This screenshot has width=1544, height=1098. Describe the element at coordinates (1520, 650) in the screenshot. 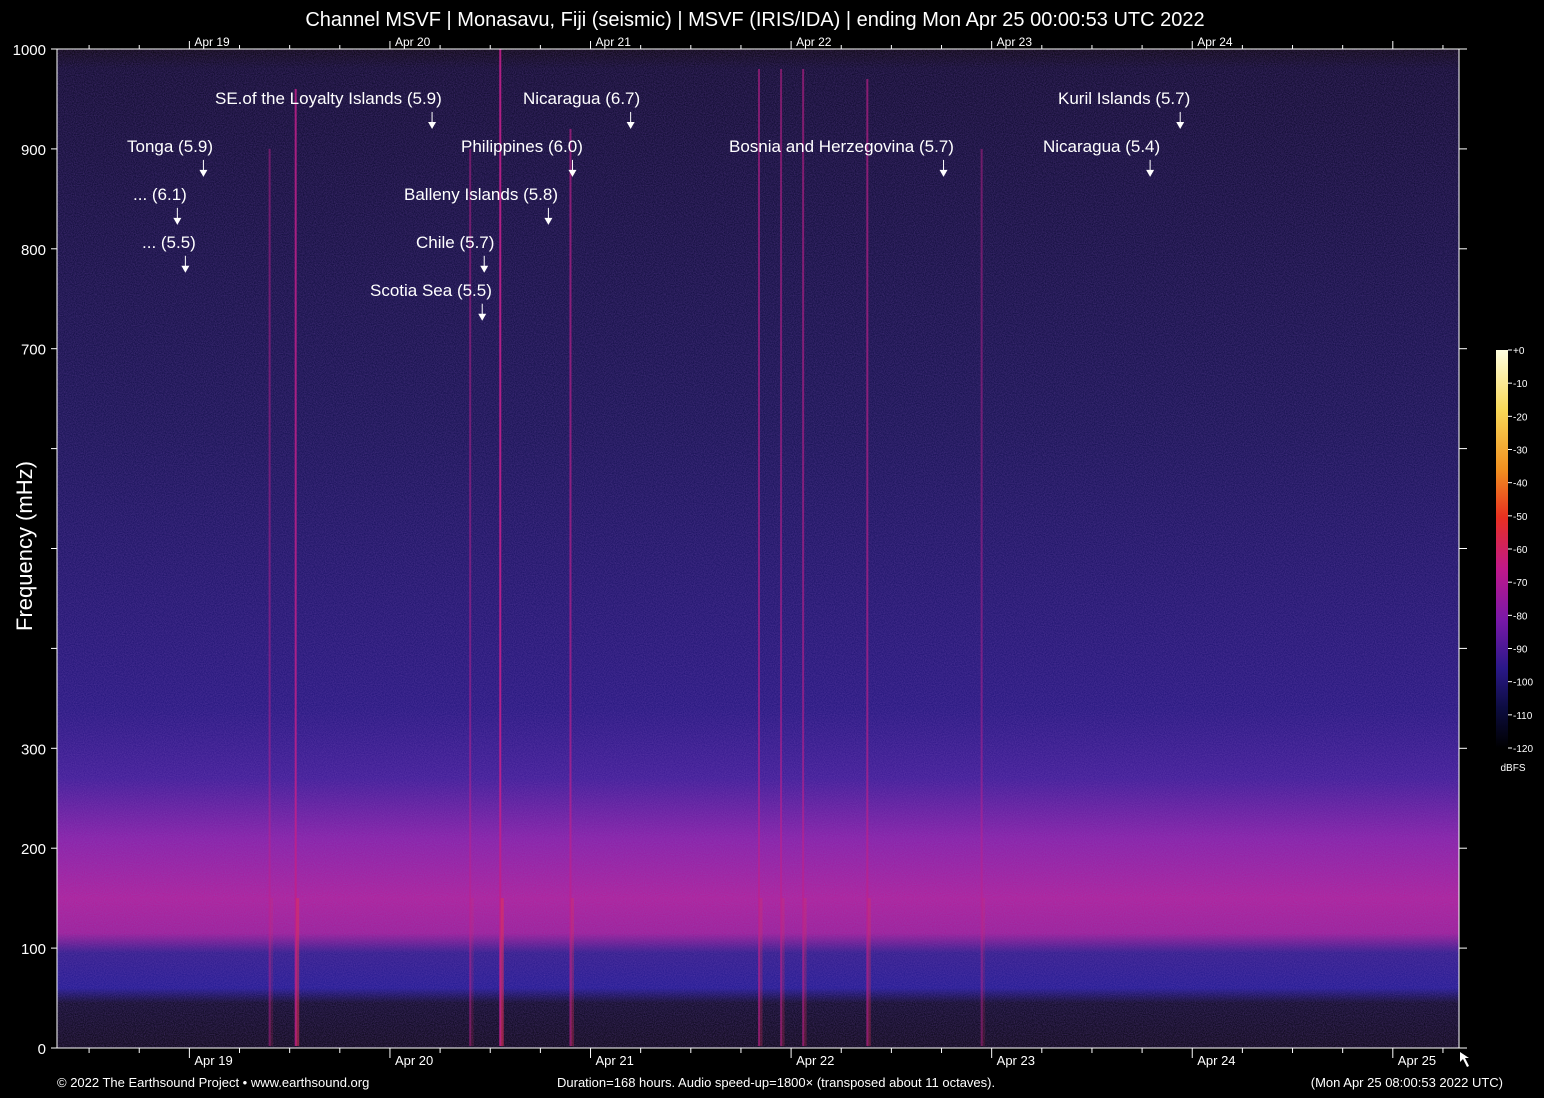

I see `colorbar-tick-label: -90` at that location.